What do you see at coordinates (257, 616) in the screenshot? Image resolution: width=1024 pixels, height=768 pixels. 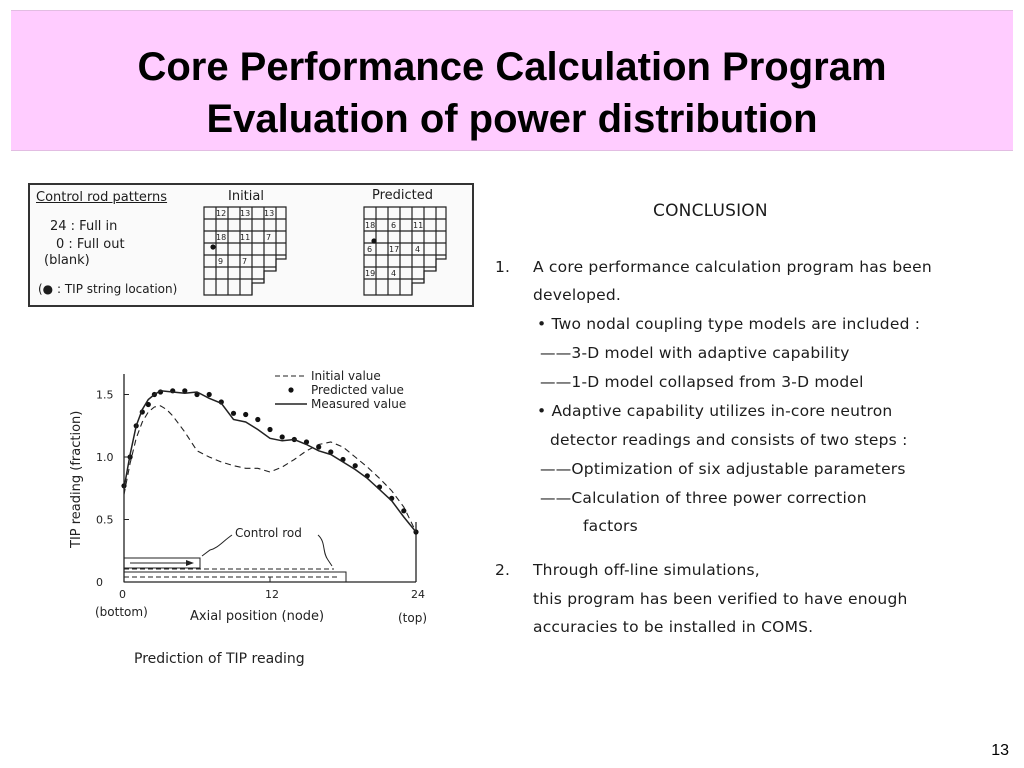 I see `x-axis-title: Axial position (node)` at bounding box center [257, 616].